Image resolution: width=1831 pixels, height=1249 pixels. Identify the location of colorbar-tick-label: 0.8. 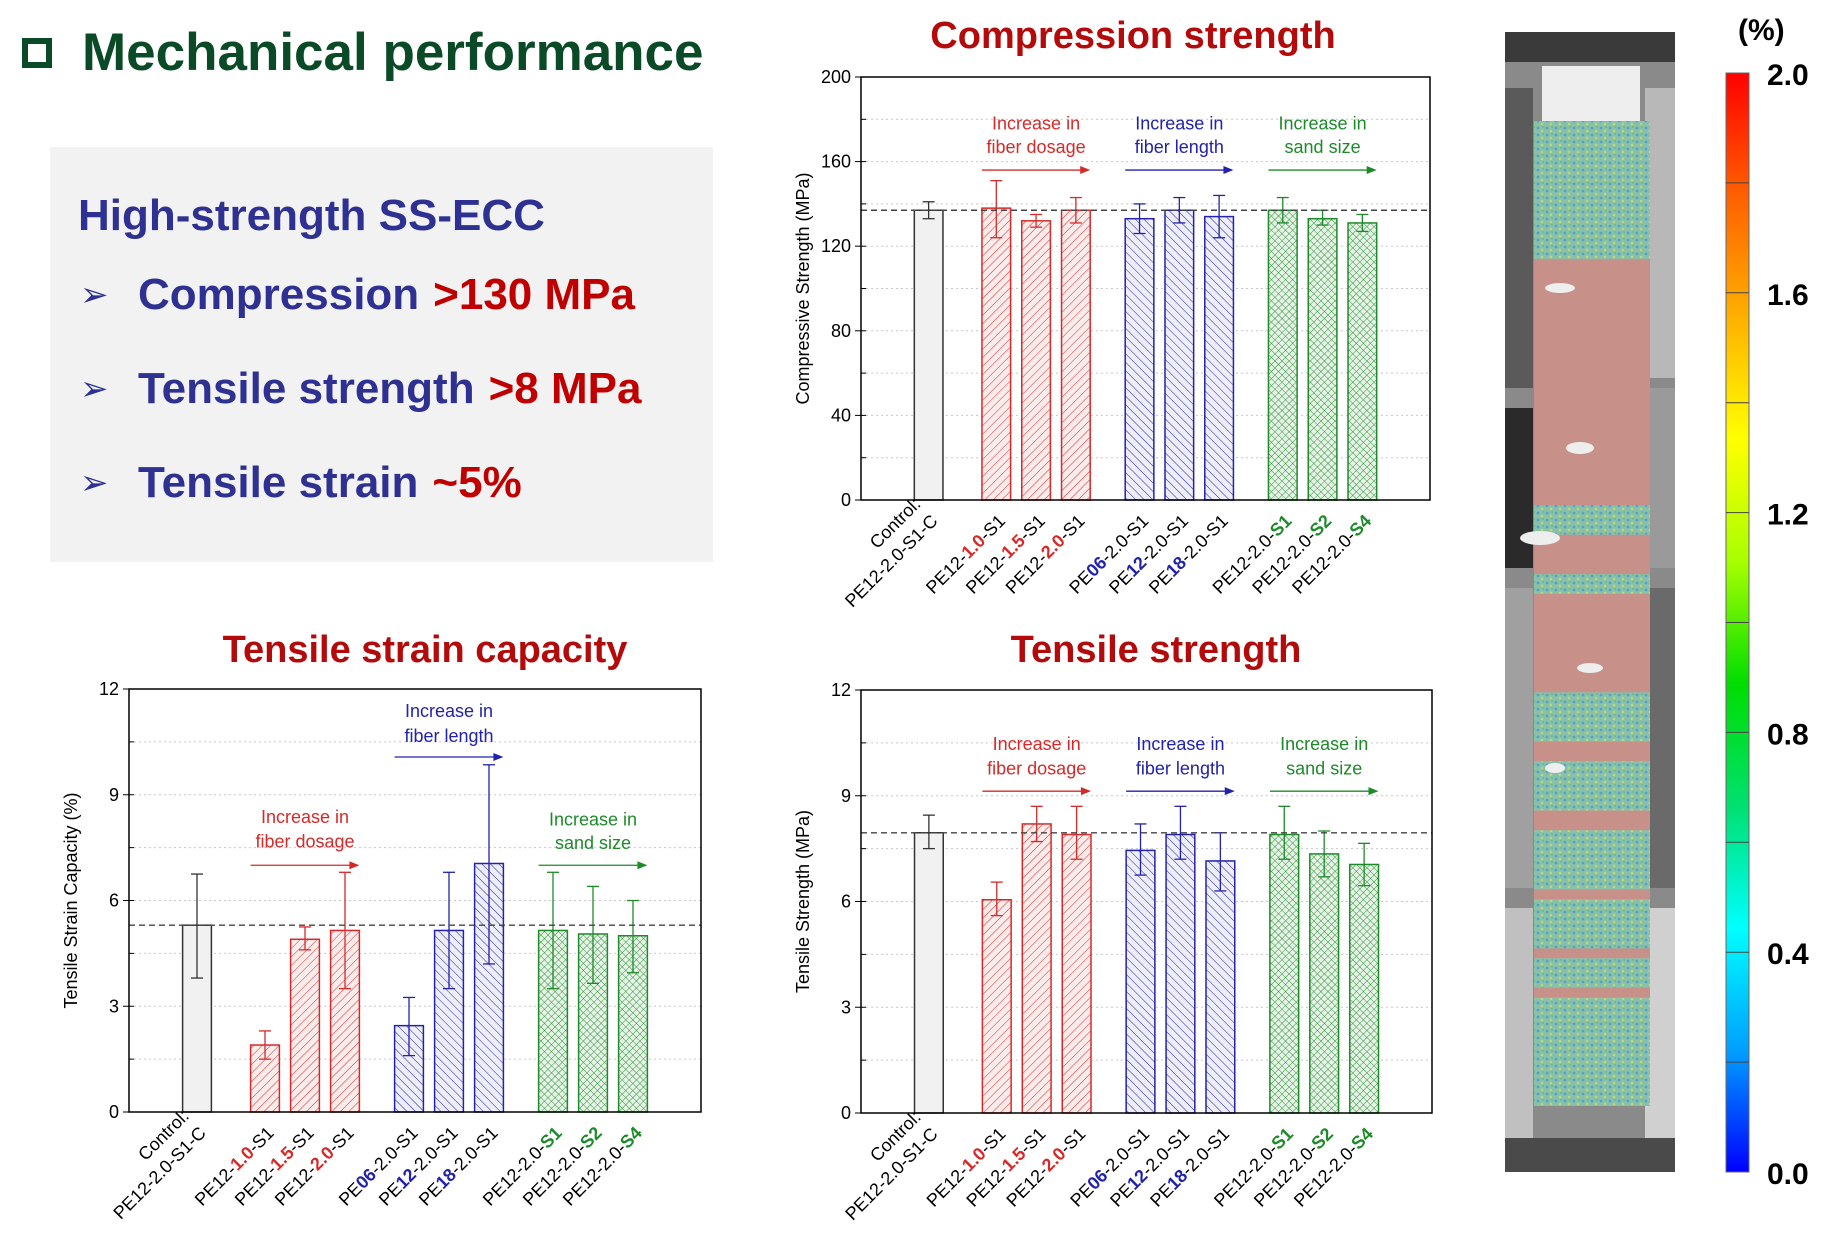
(1788, 734).